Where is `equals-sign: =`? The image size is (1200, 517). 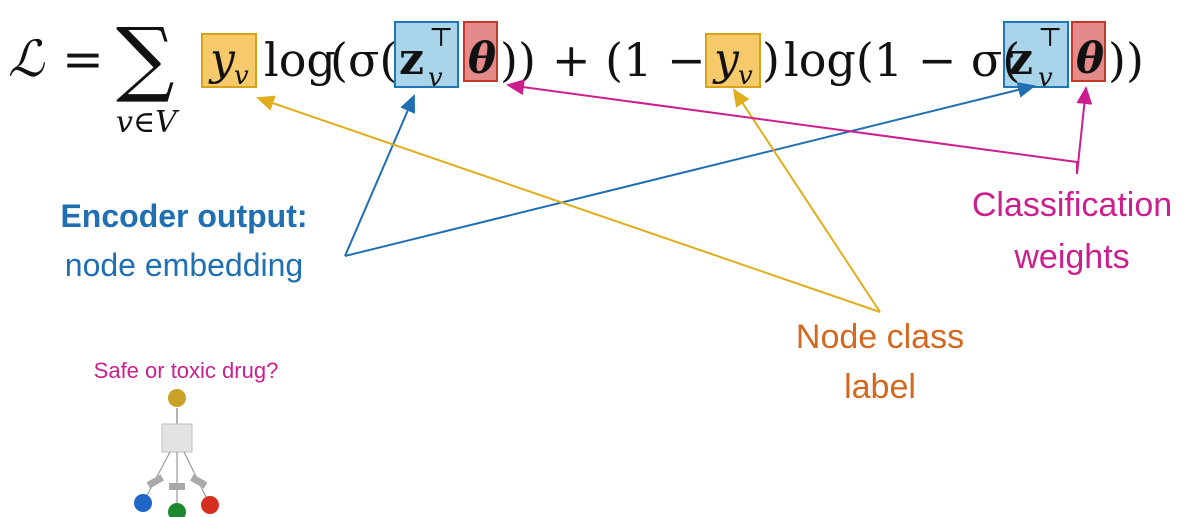
equals-sign: = is located at coordinates (83, 59).